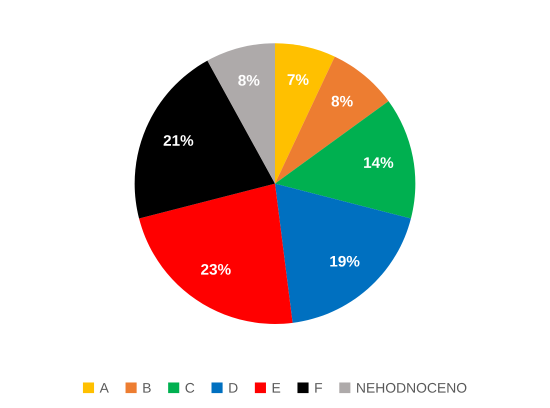  Describe the element at coordinates (345, 261) in the screenshot. I see `data-label: 19%` at that location.